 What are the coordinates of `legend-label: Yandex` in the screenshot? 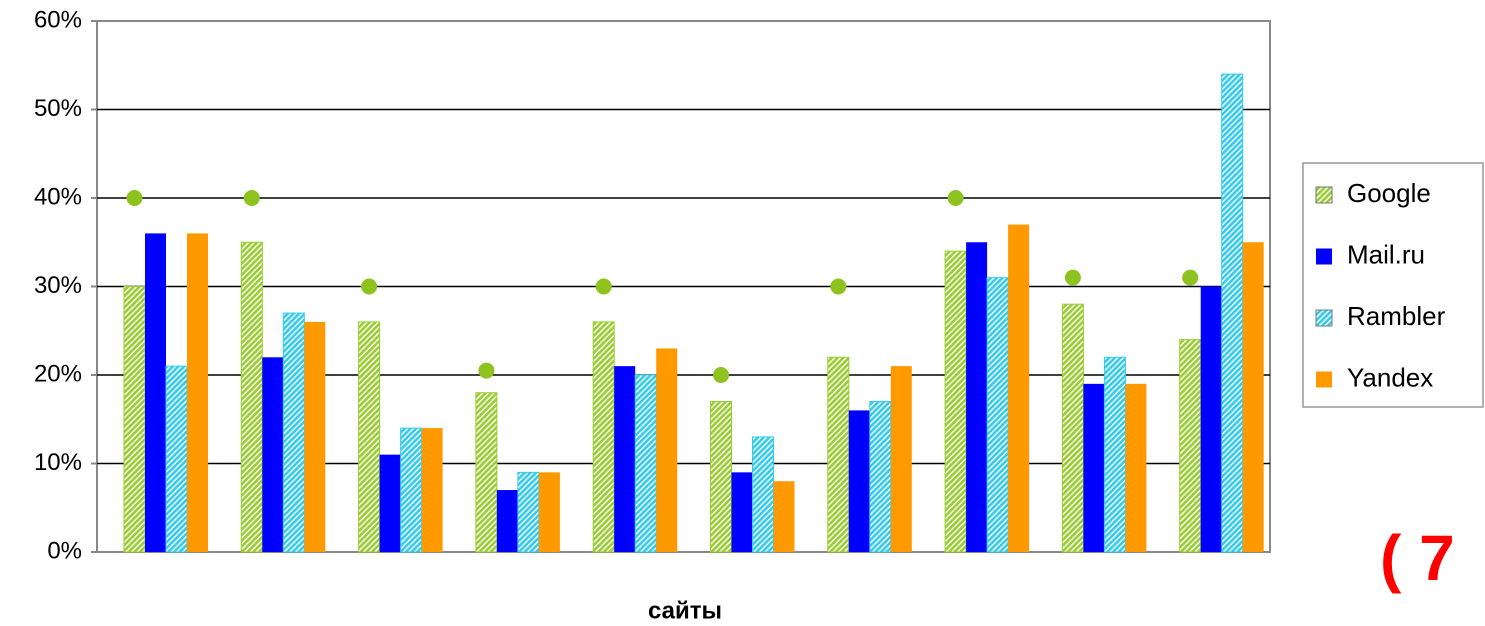 It's located at (1390, 377).